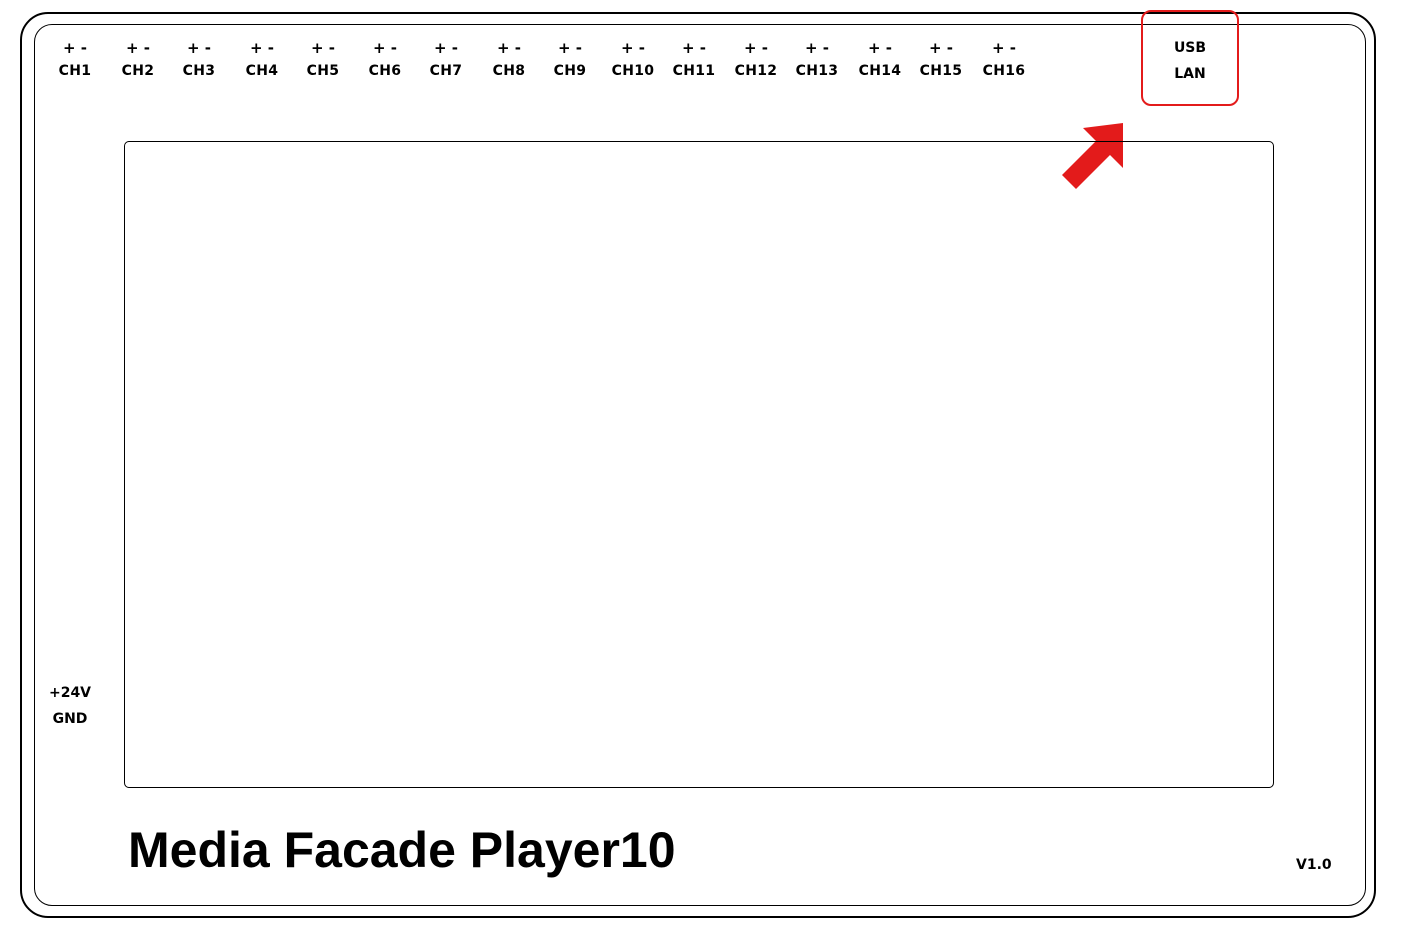 Image resolution: width=1406 pixels, height=943 pixels. I want to click on lan-port-label: LAN, so click(1190, 74).